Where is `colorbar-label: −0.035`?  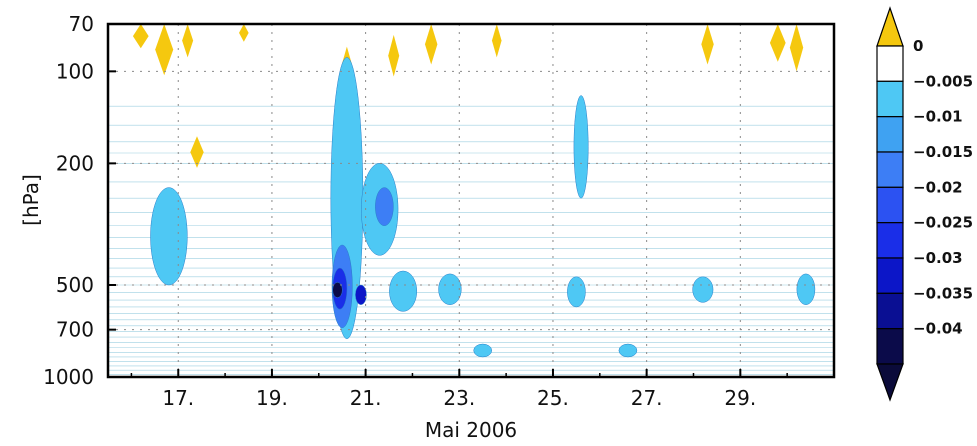 colorbar-label: −0.035 is located at coordinates (943, 293).